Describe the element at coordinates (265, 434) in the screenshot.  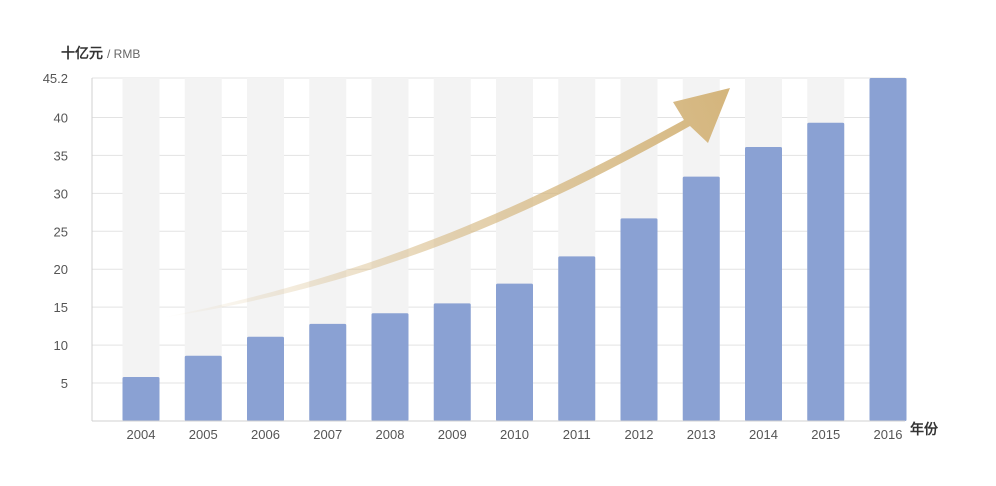
I see `x-tick-label: 2006` at that location.